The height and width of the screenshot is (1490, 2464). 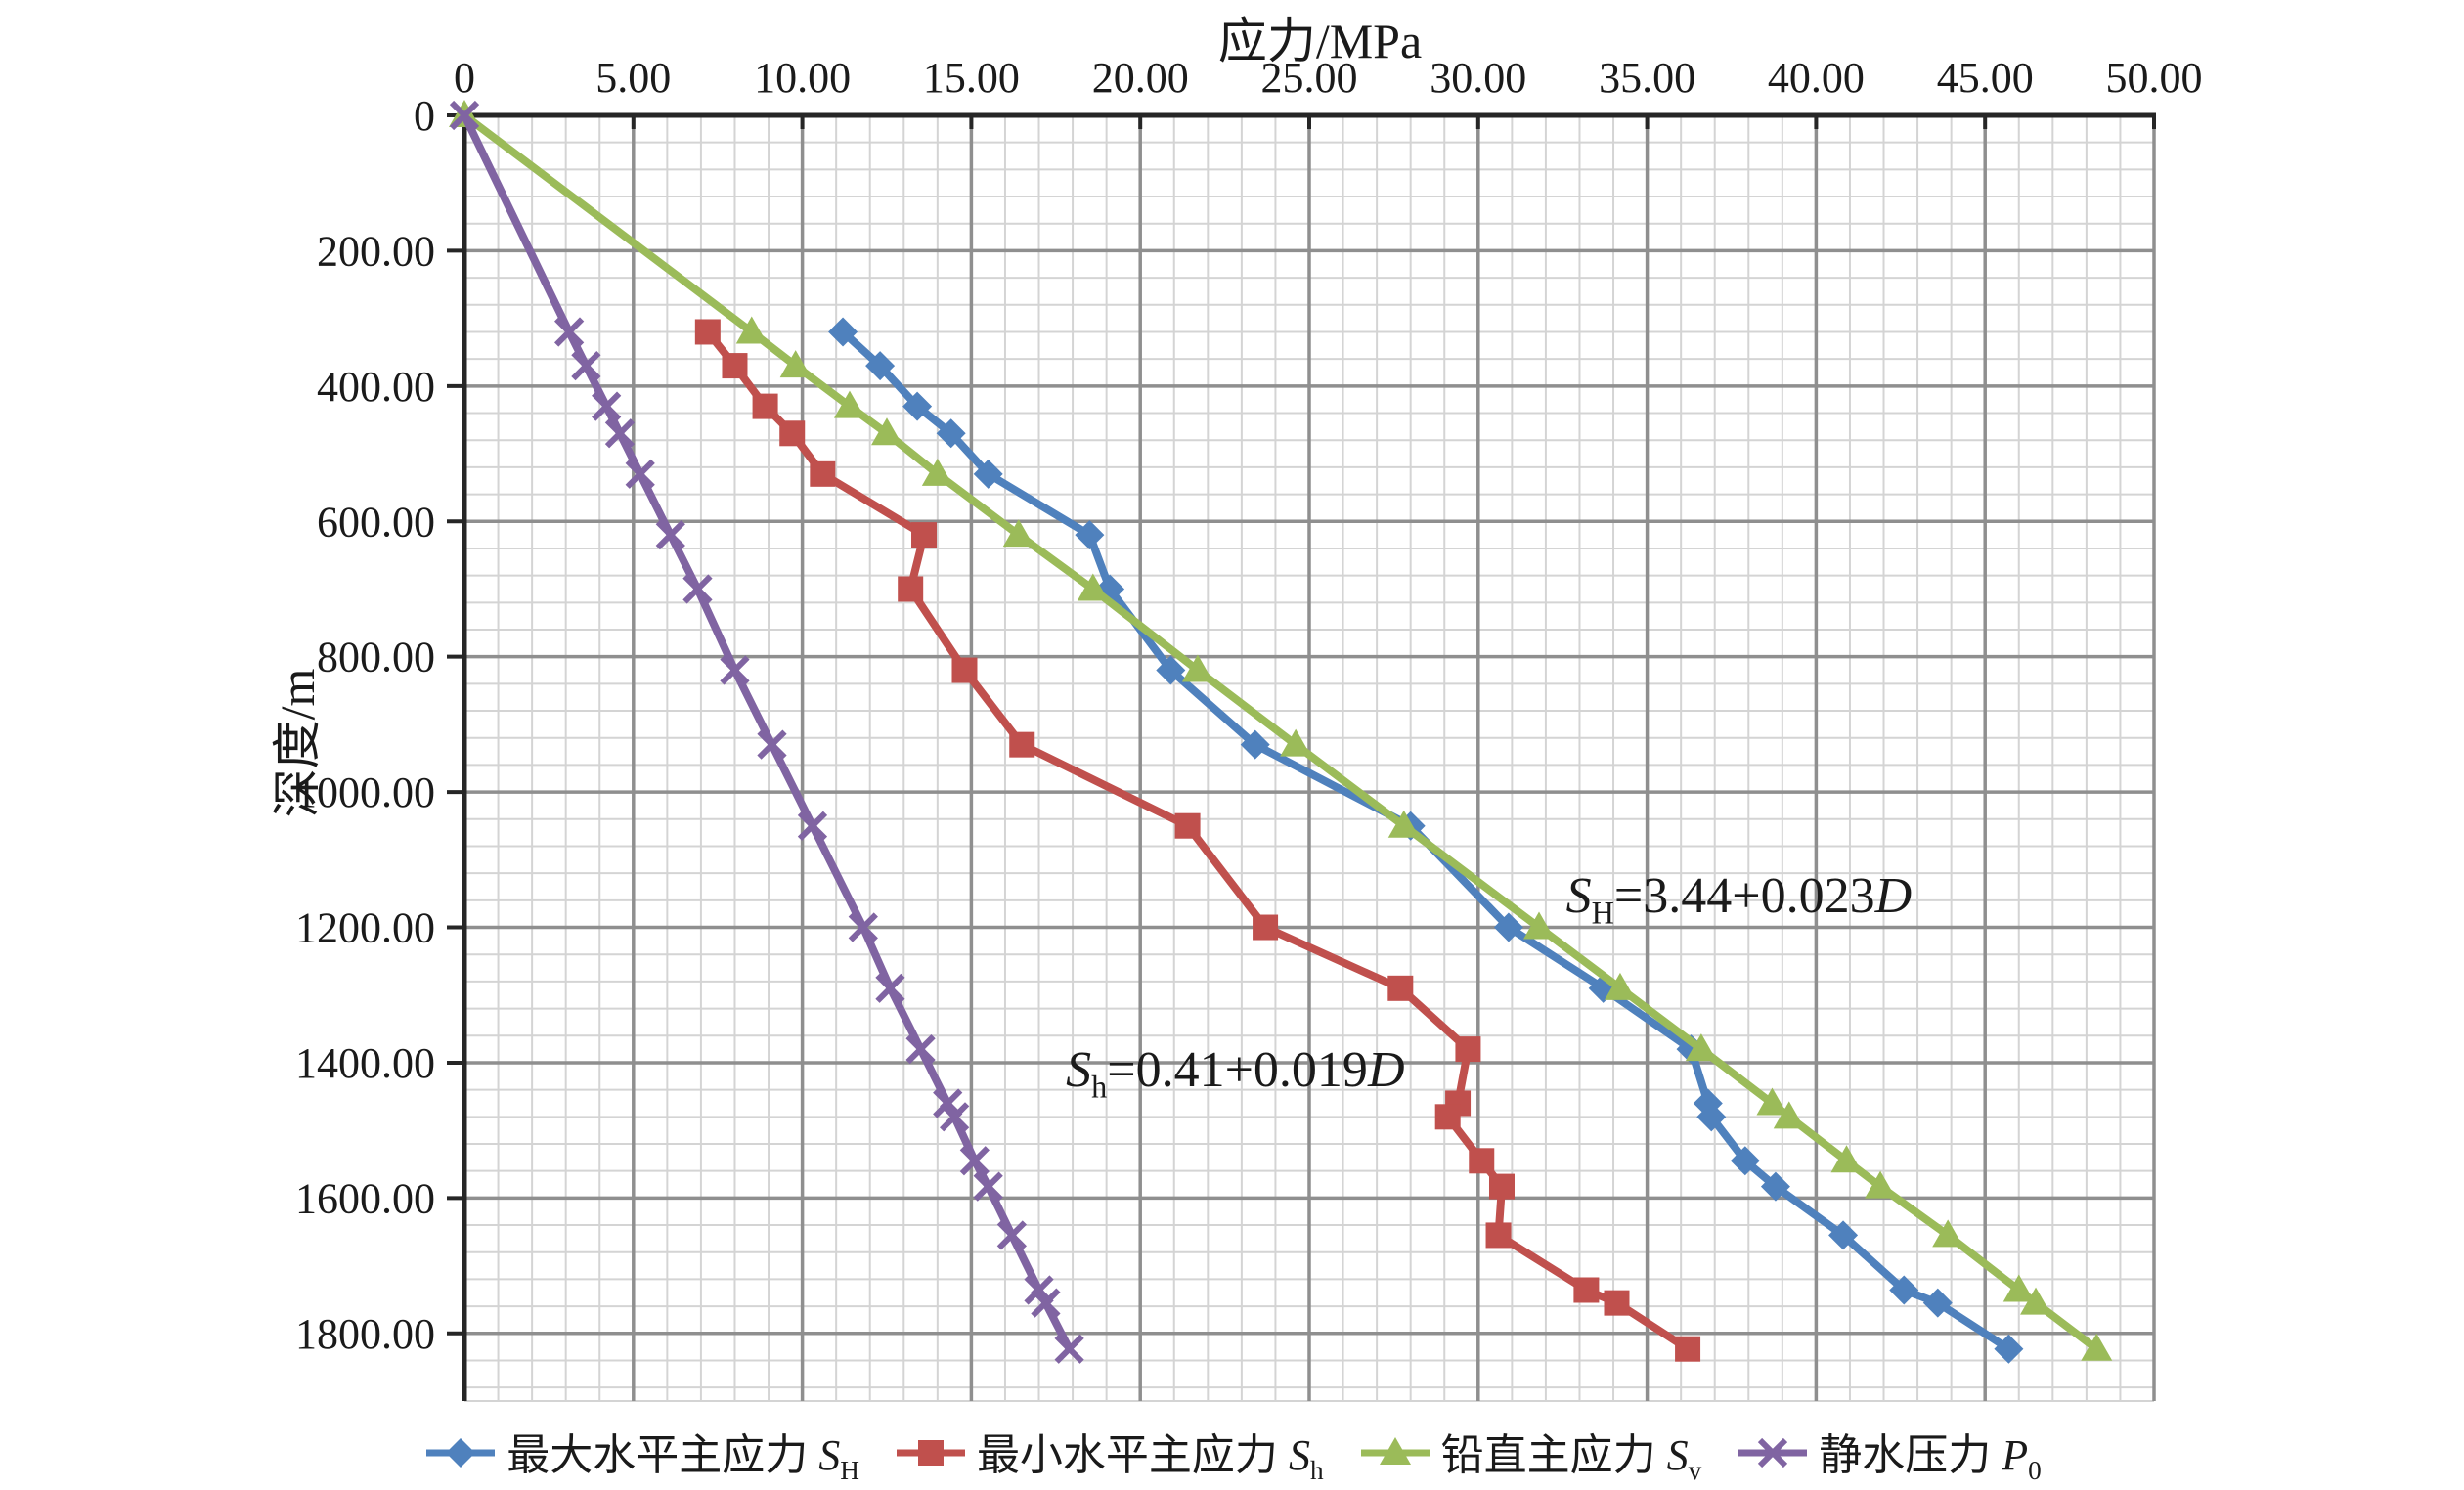 What do you see at coordinates (376, 657) in the screenshot?
I see `y-tick-label: 800.00` at bounding box center [376, 657].